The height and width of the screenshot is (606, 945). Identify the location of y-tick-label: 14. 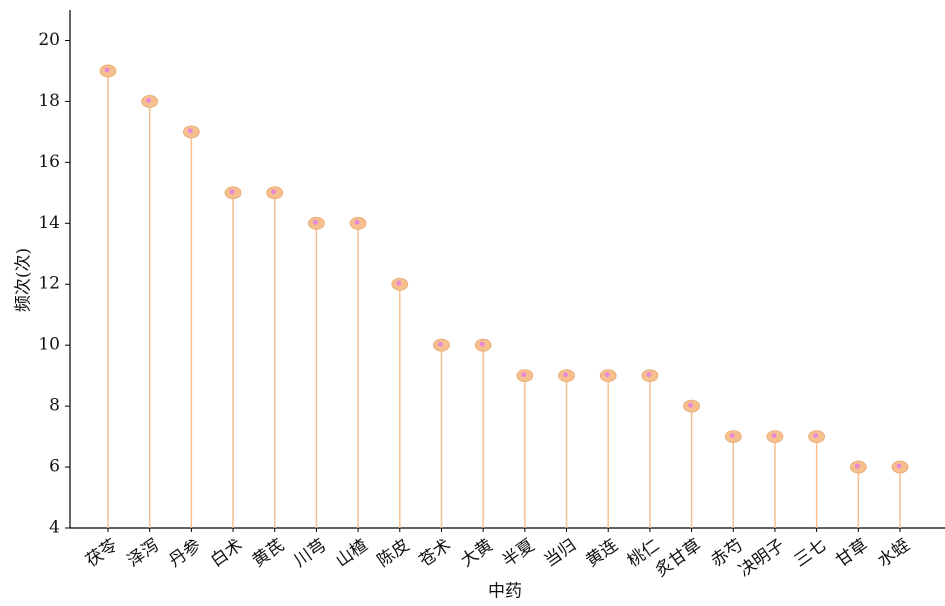
(49, 223).